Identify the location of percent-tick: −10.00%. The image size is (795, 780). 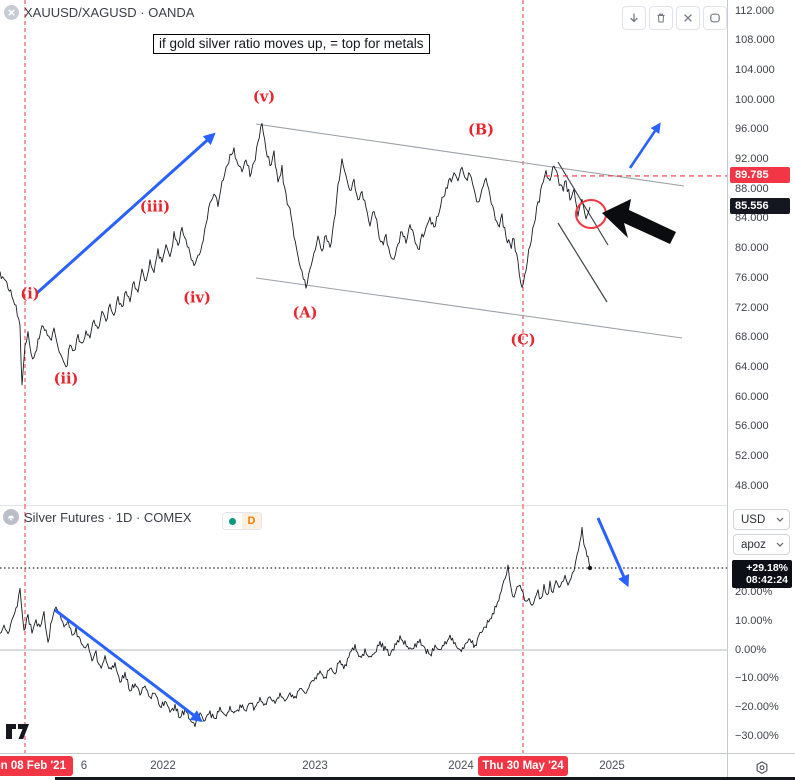
(757, 678).